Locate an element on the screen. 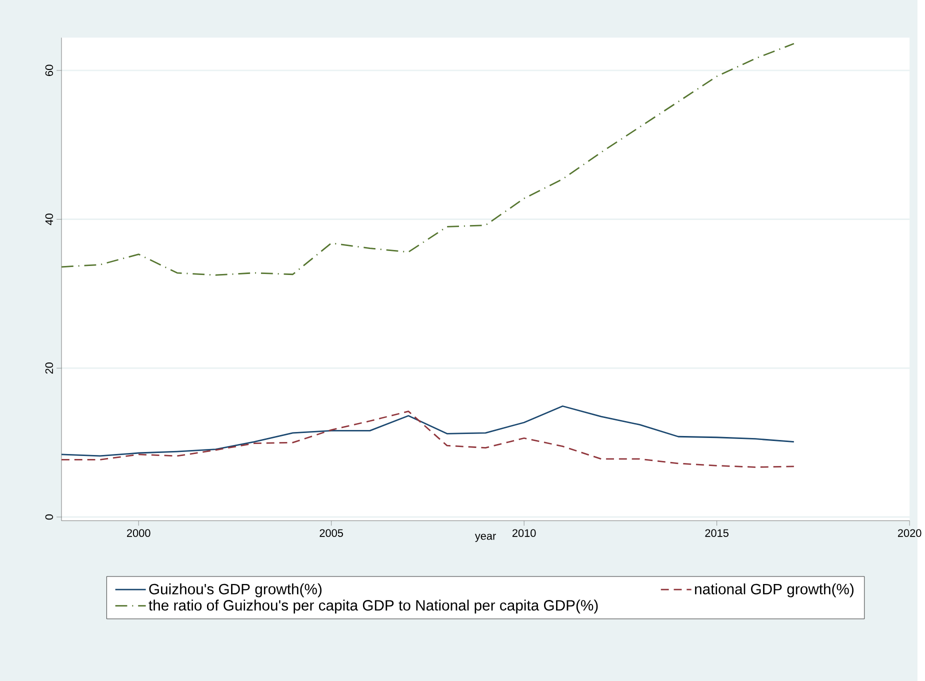  y-tick-label: 40 is located at coordinates (49, 219).